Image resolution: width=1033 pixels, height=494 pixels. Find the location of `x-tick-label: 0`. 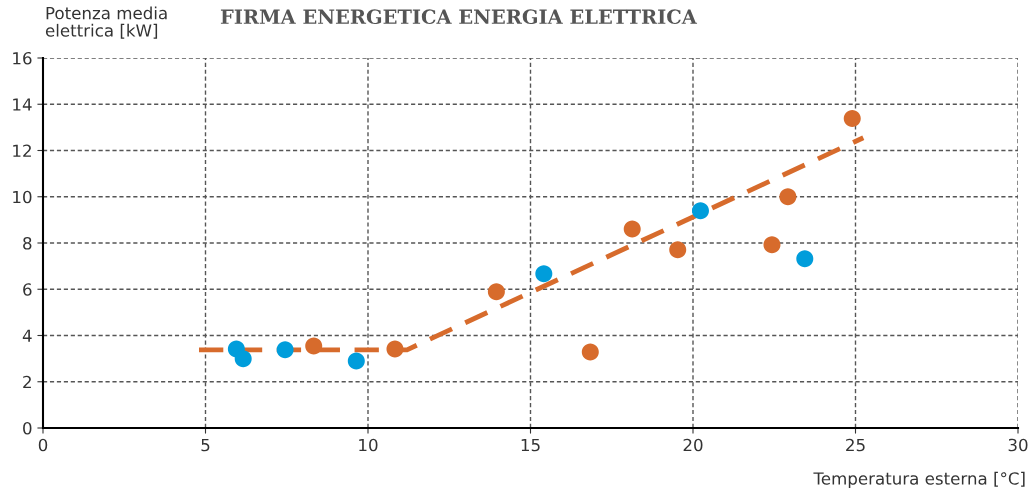

x-tick-label: 0 is located at coordinates (43, 445).